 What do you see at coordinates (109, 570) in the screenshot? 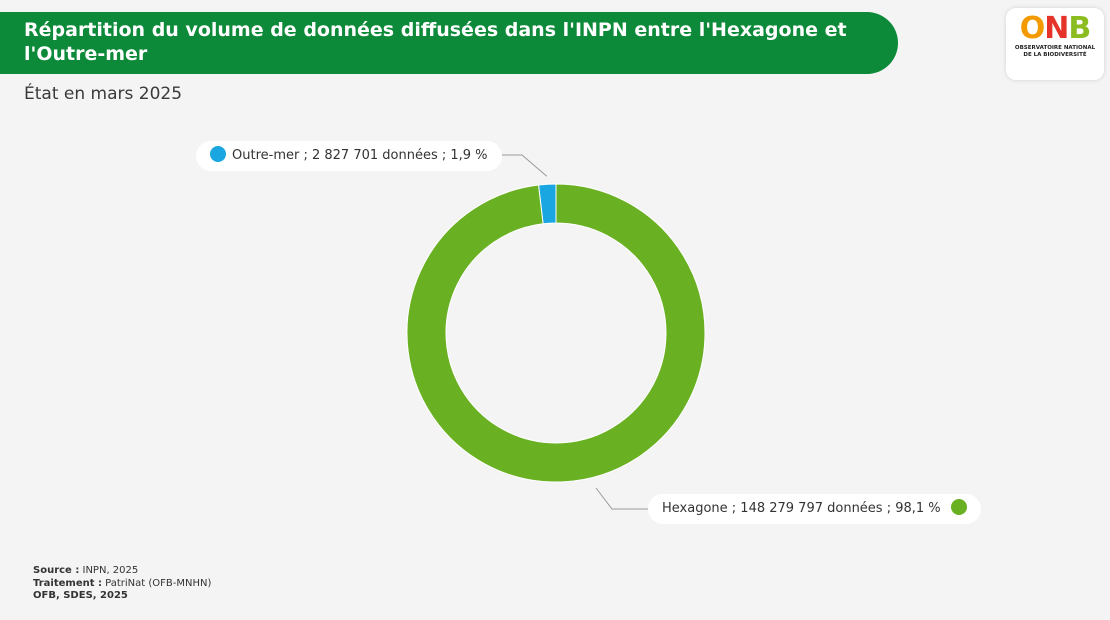
I see `source-value: INPN, 2025` at bounding box center [109, 570].